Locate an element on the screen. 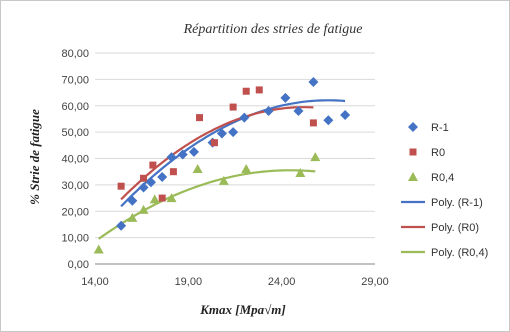 Image resolution: width=510 pixels, height=332 pixels. chart-title: Répartition des stries de fatigue is located at coordinates (273, 29).